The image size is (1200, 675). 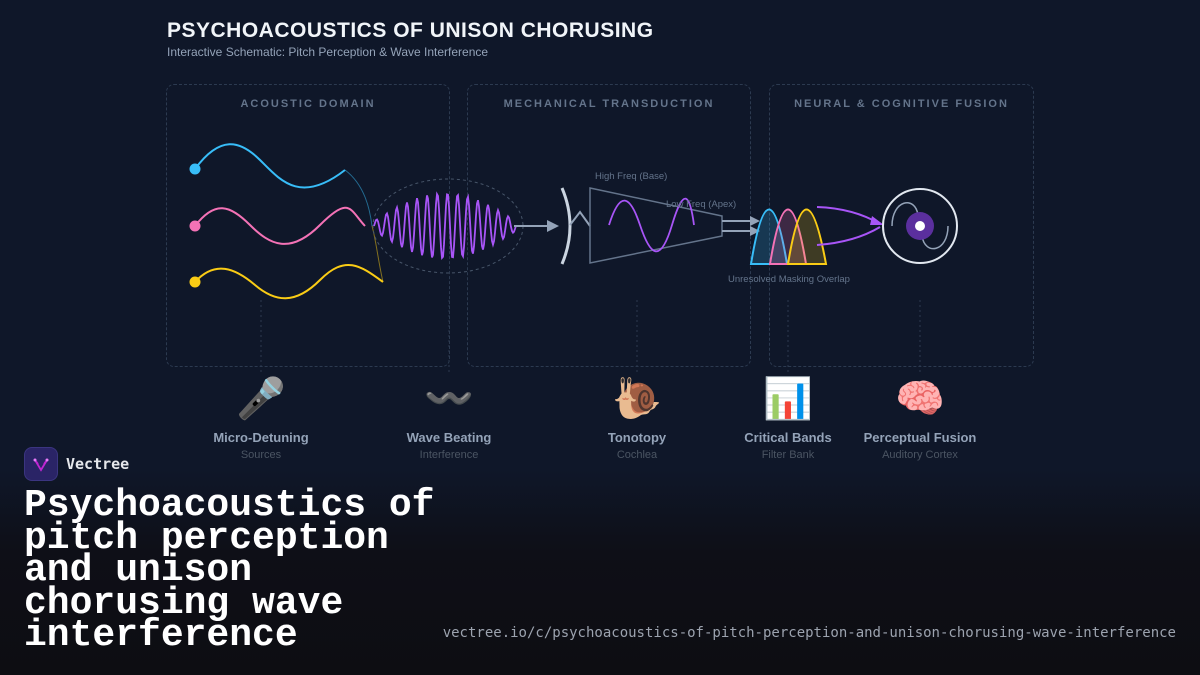 I want to click on brand-name: Vectree, so click(x=98, y=464).